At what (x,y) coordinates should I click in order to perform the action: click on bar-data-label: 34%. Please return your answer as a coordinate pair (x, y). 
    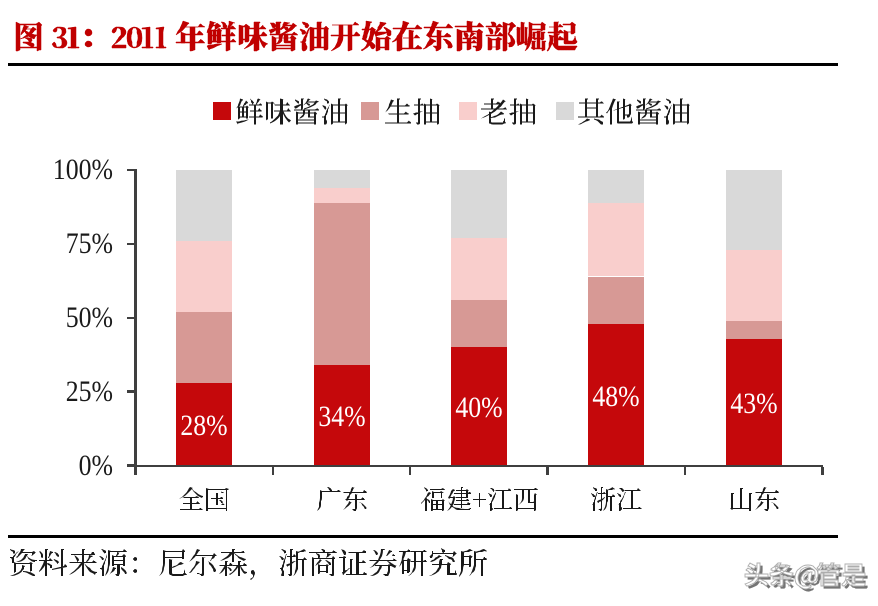
    Looking at the image, I should click on (341, 417).